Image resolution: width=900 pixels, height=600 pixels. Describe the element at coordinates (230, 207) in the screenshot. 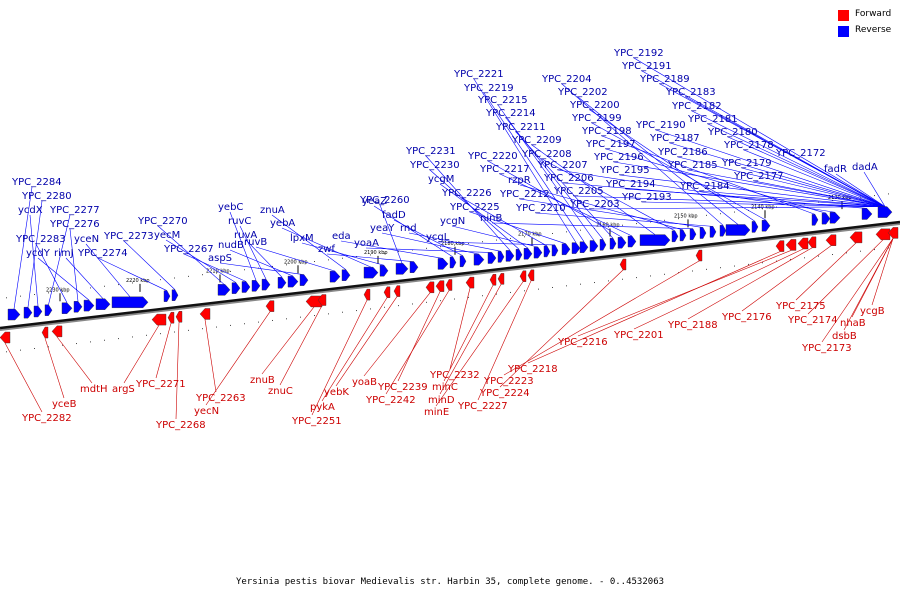

I see `reverse-gene-label: yebC` at that location.